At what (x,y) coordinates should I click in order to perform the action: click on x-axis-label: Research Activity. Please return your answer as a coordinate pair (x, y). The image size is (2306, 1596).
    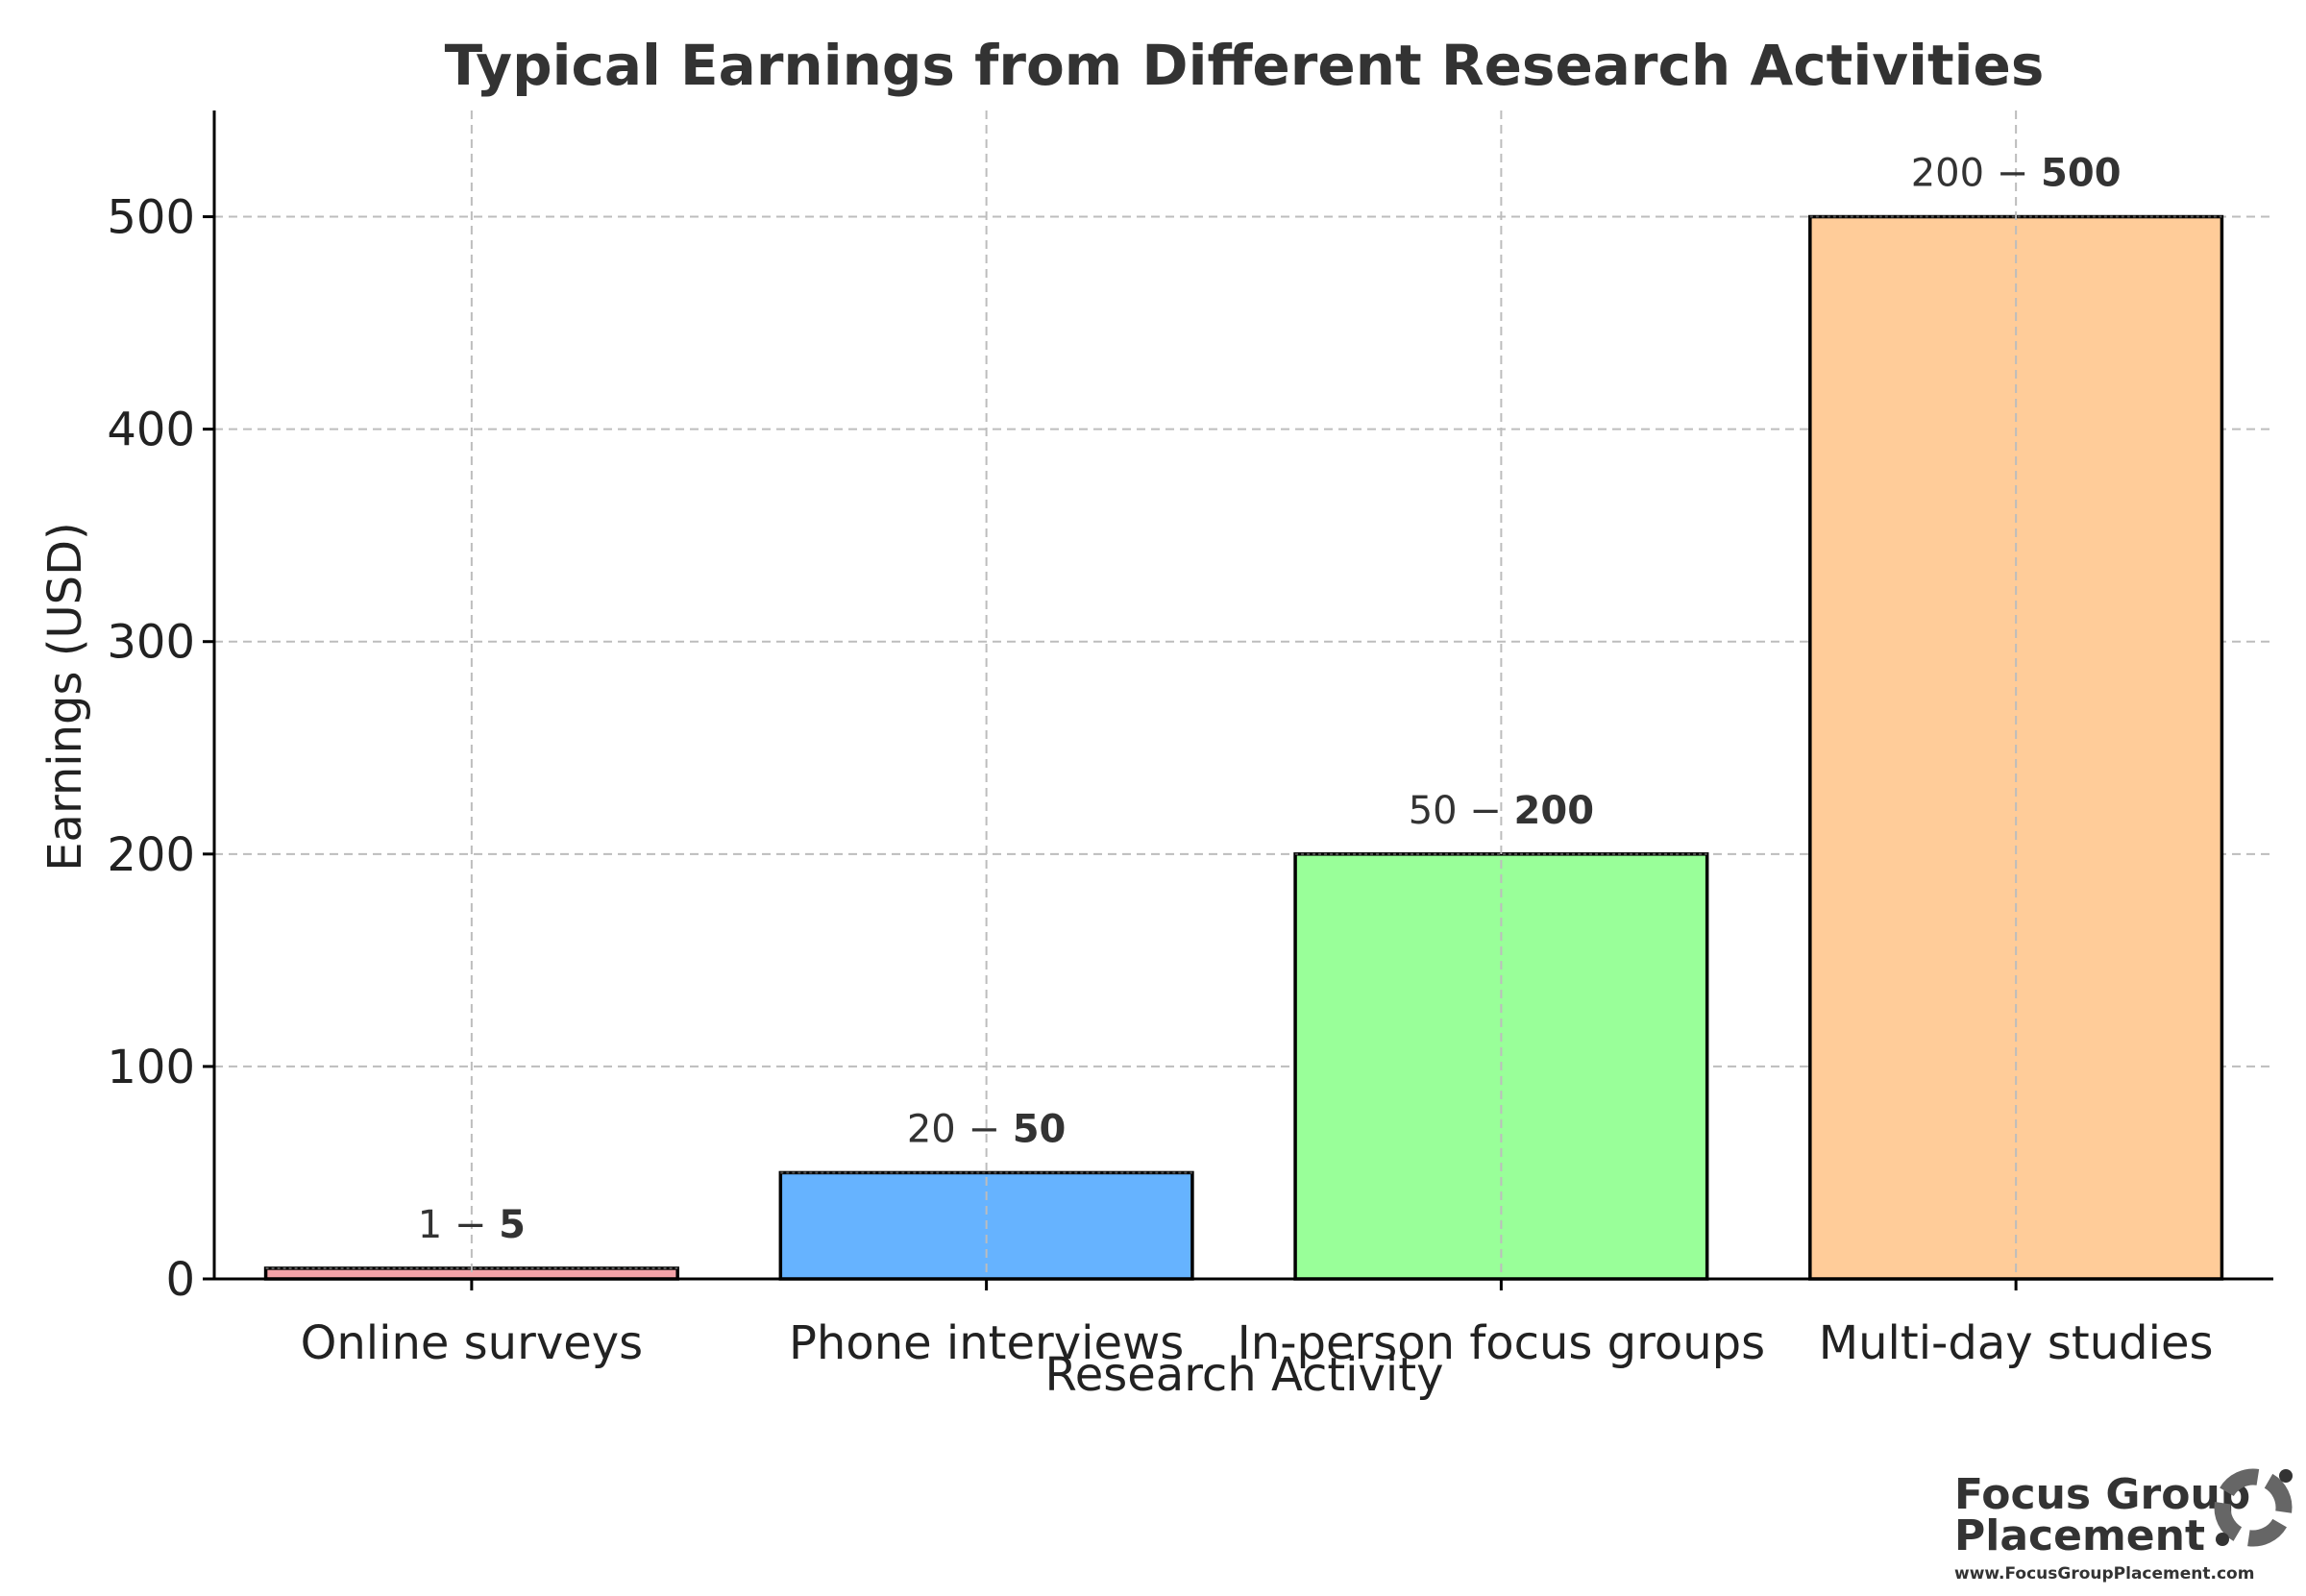
    Looking at the image, I should click on (1244, 1375).